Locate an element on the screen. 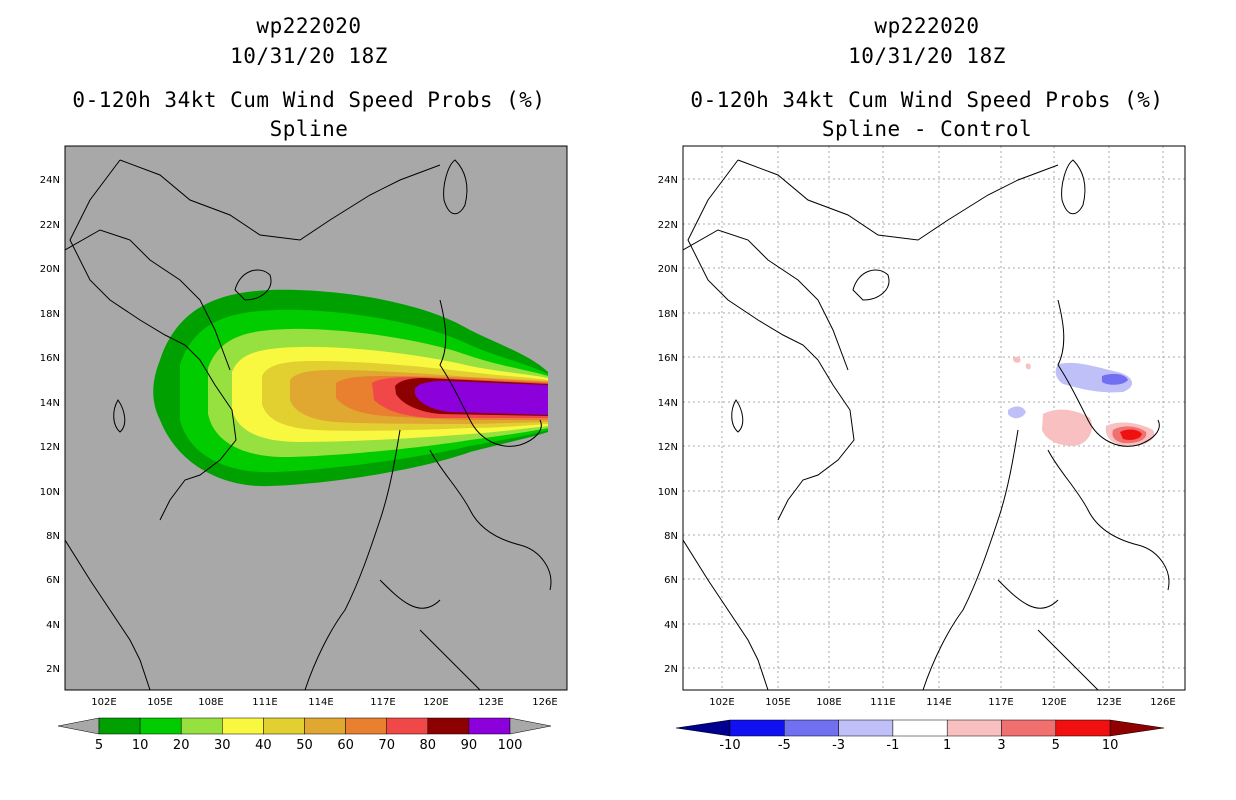 The image size is (1236, 800). colorbar-label: 90 is located at coordinates (469, 745).